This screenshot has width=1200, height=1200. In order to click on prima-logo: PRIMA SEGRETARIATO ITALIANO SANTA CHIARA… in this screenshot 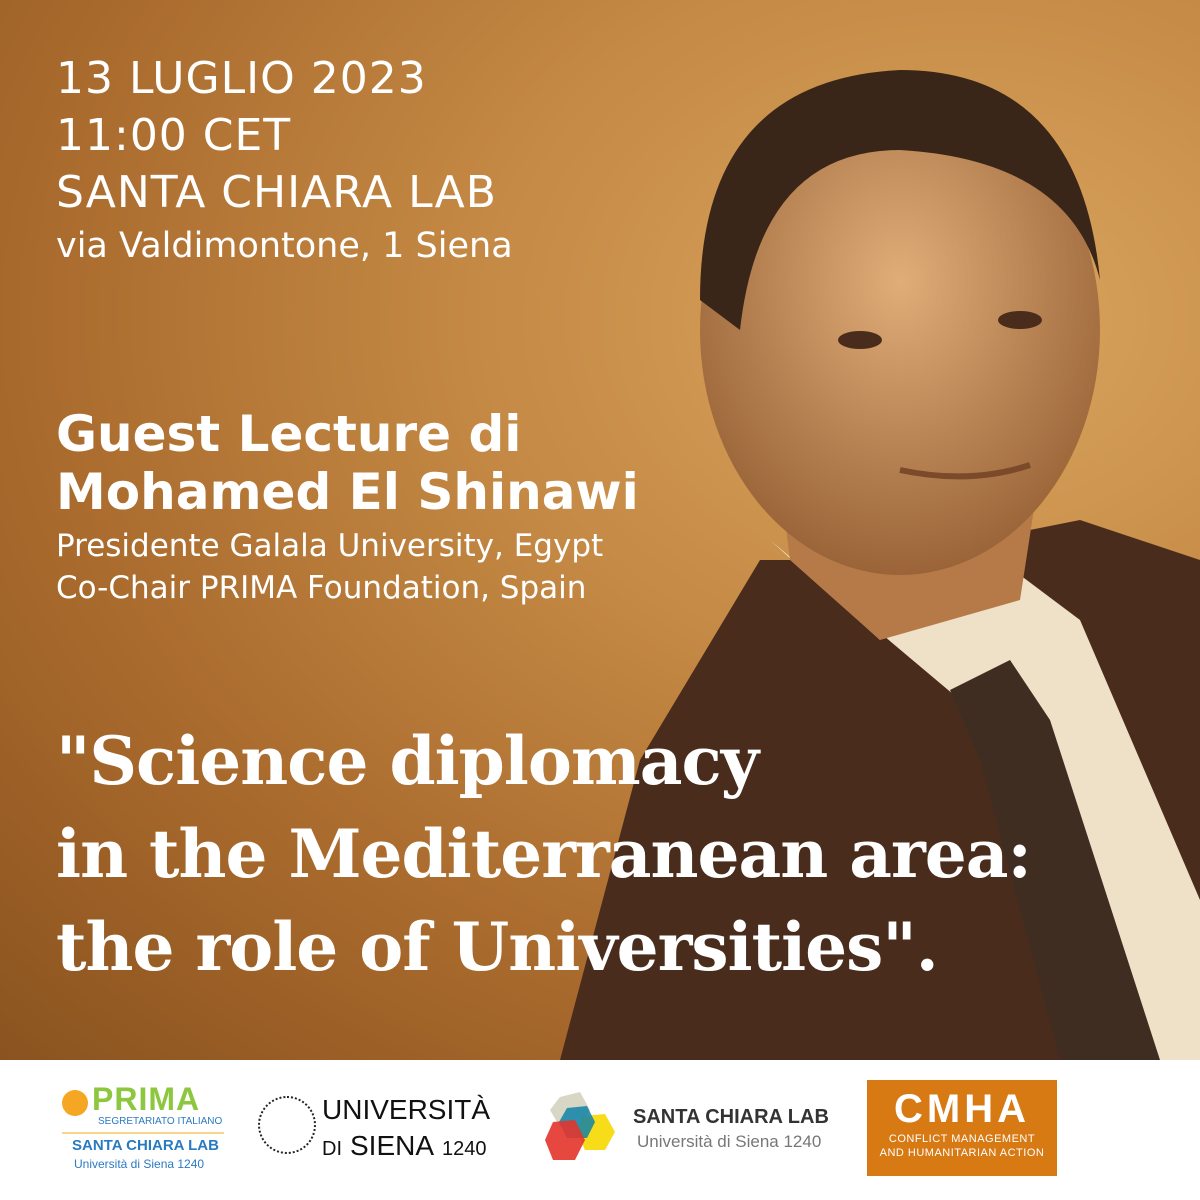, I will do `click(147, 1132)`.